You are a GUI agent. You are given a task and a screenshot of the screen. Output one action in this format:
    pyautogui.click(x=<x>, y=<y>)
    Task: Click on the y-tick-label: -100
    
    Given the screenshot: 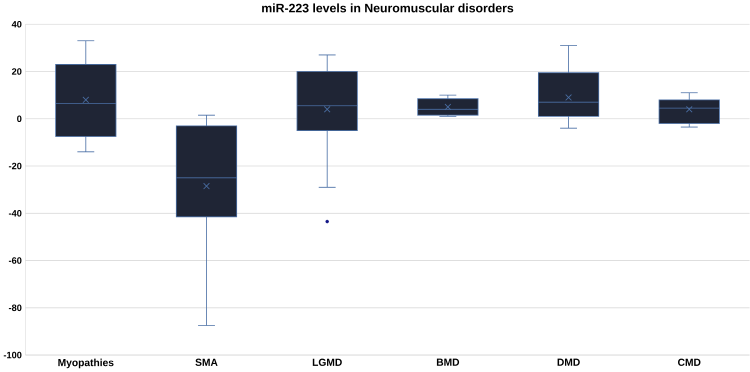 What is the action you would take?
    pyautogui.click(x=13, y=355)
    